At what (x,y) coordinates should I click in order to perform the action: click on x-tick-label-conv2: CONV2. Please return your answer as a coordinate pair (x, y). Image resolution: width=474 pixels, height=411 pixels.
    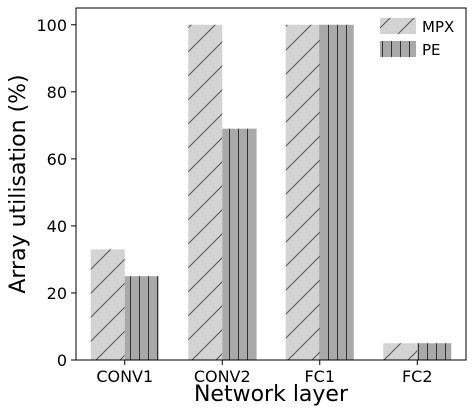
    Looking at the image, I should click on (222, 376).